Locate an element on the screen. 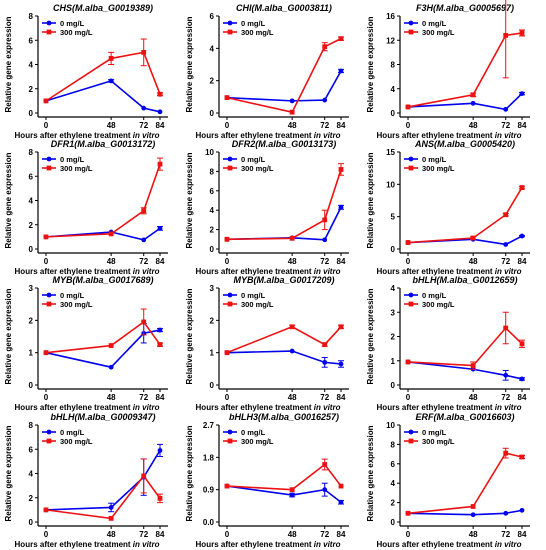 This screenshot has width=546, height=550. y-tick-label: 5 is located at coordinates (393, 217).